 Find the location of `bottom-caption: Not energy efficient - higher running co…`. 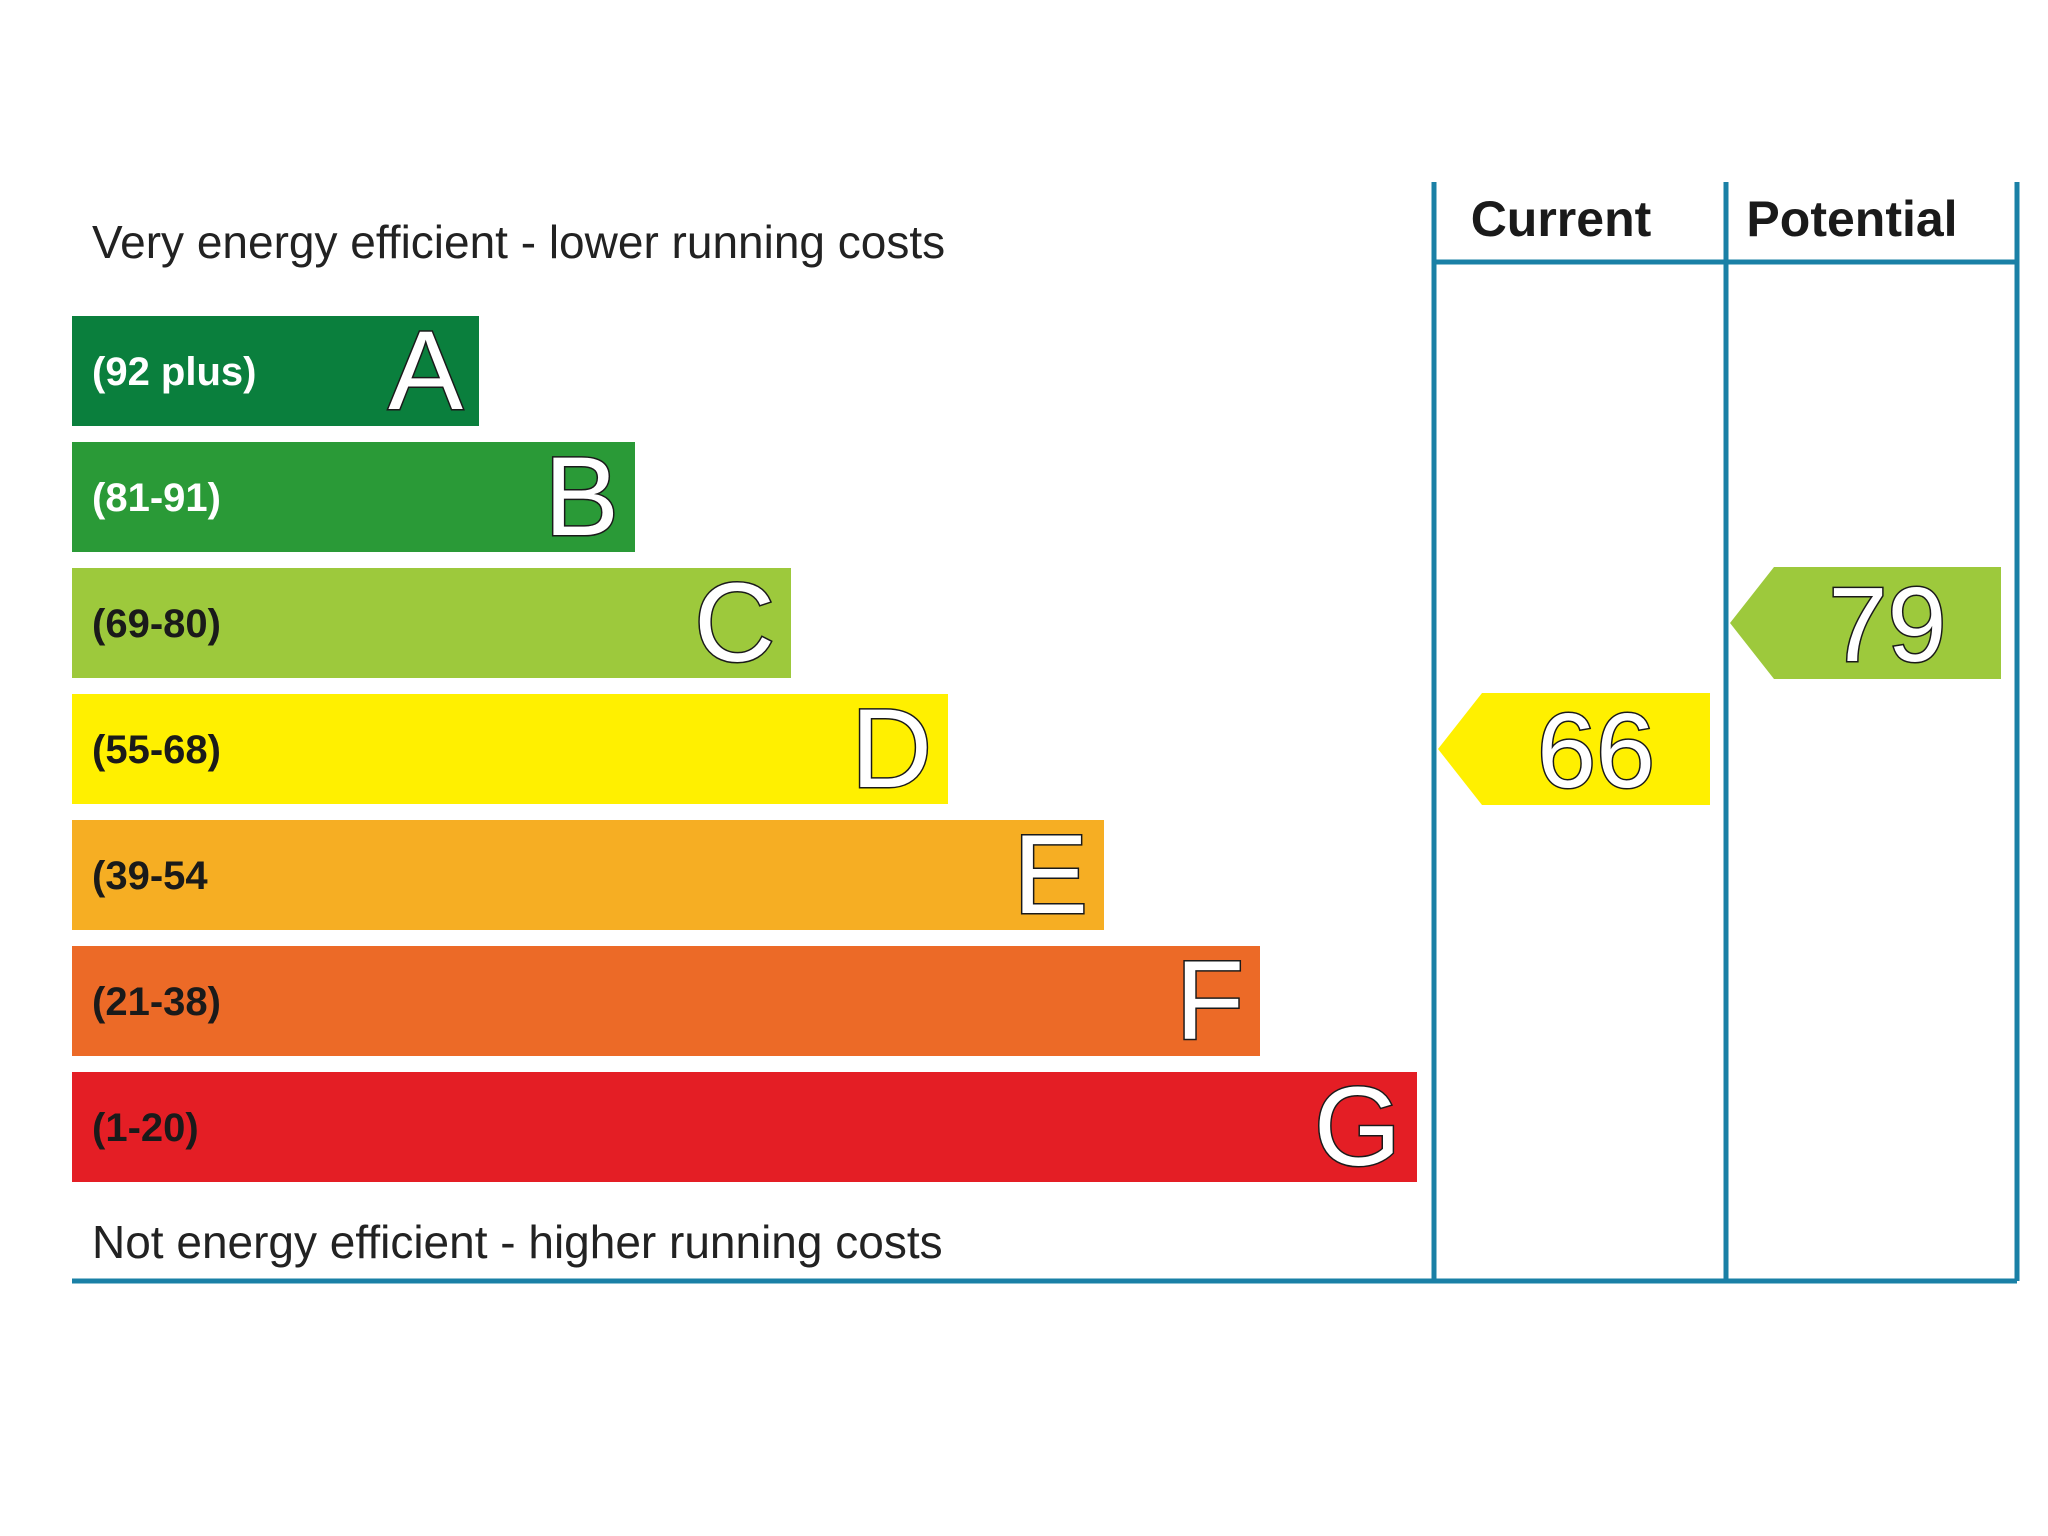

bottom-caption: Not energy efficient - higher running co… is located at coordinates (517, 1242).